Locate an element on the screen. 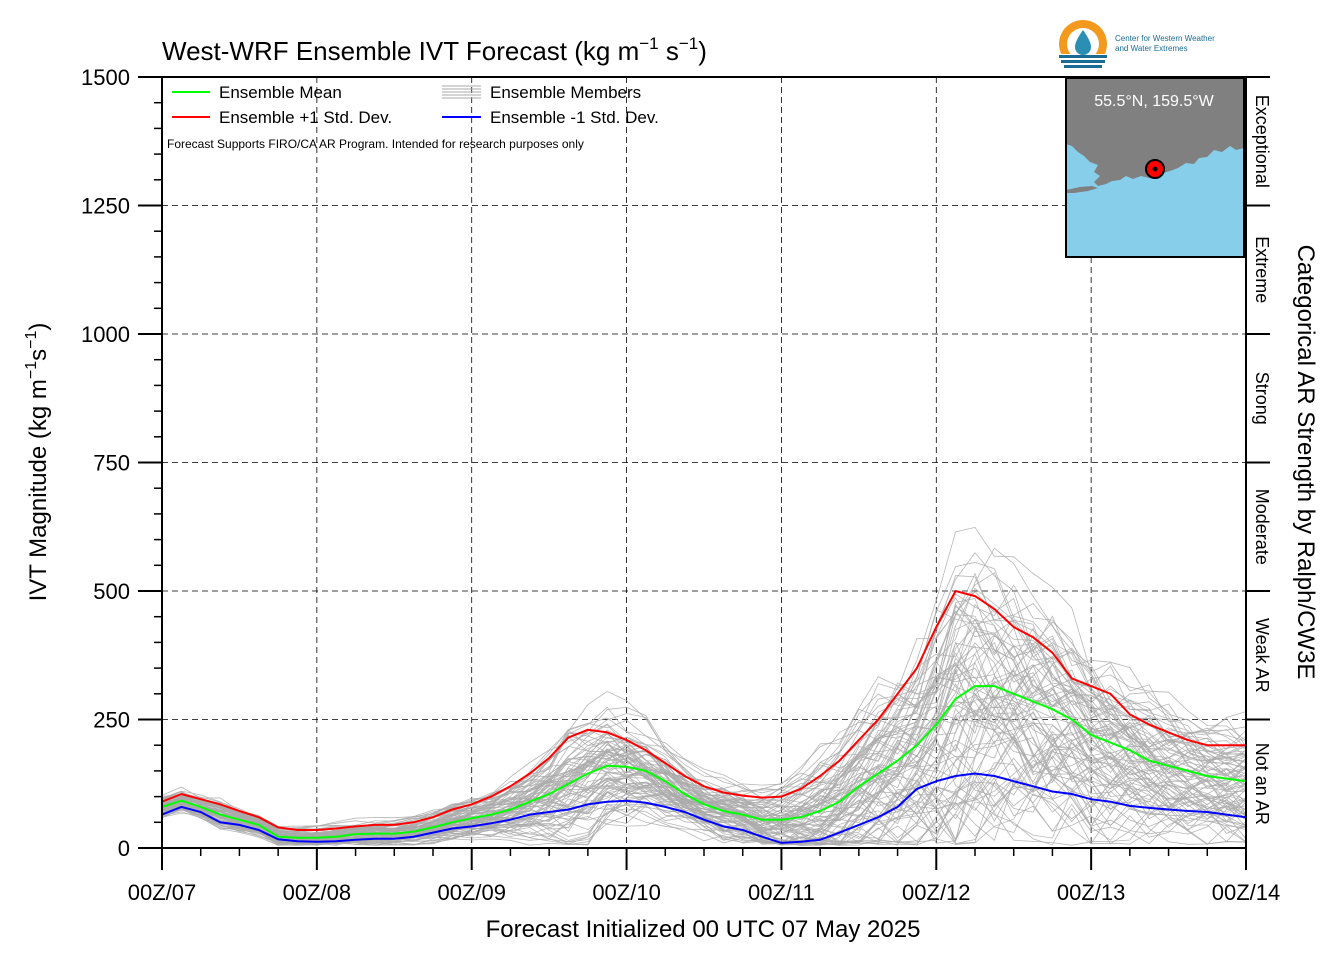 This screenshot has width=1336, height=962. map-land-alaska is located at coordinates (1155, 132).